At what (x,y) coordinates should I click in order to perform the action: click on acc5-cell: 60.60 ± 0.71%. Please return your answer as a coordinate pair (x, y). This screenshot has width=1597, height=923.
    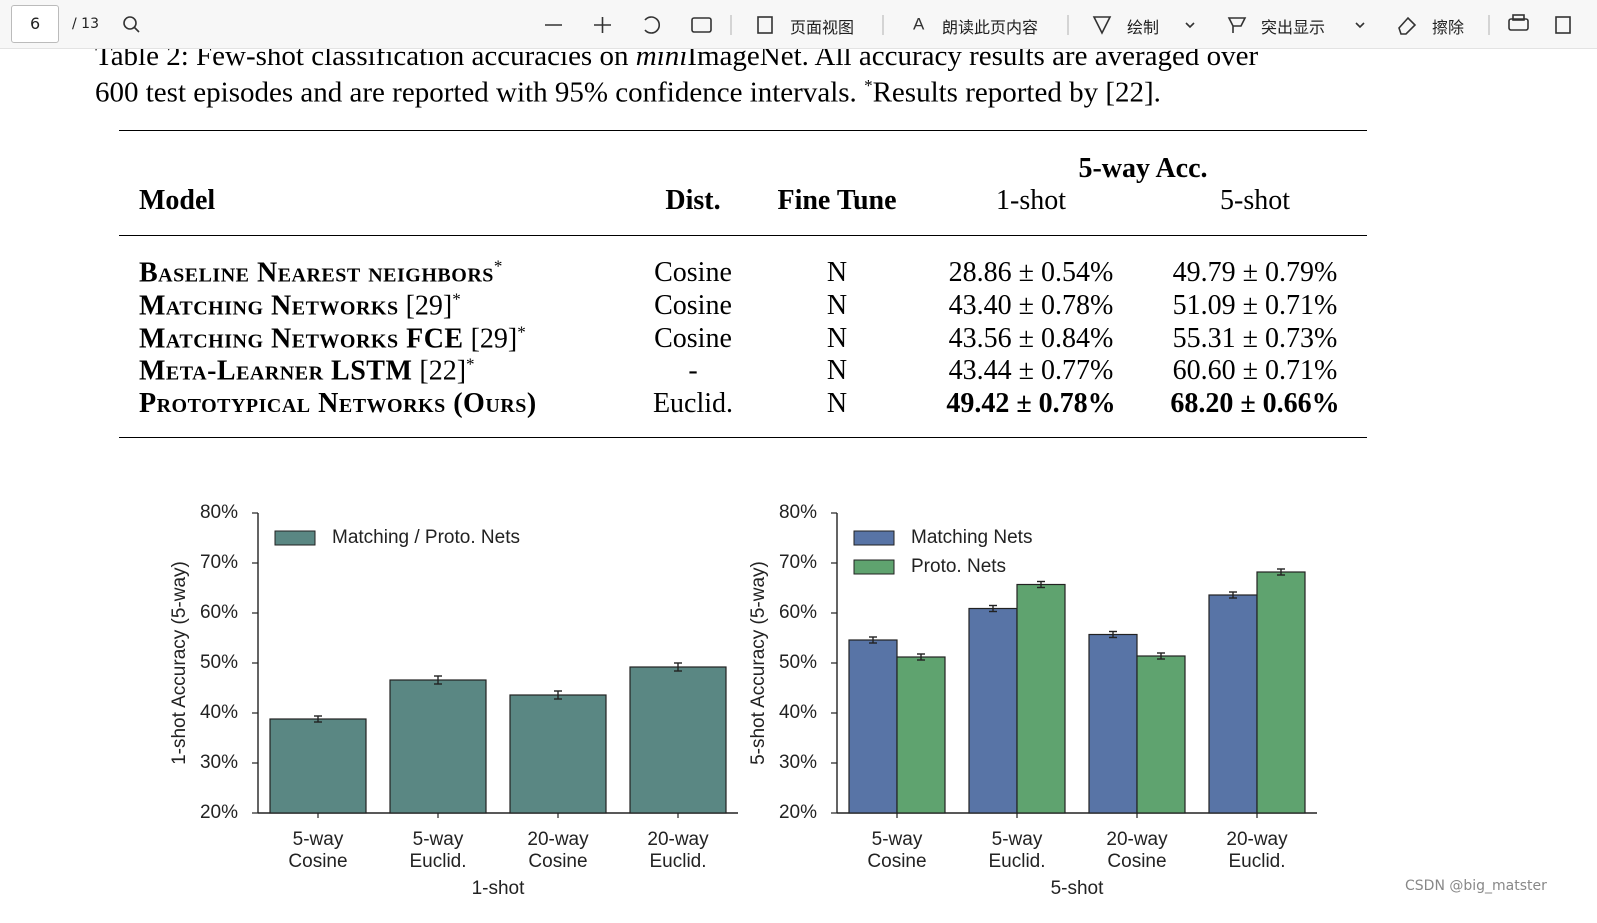
    Looking at the image, I should click on (1255, 370).